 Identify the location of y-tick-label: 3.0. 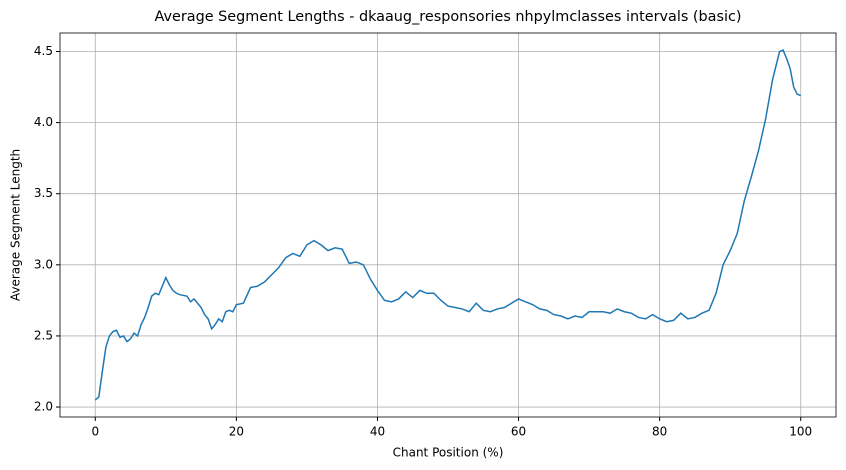
(43, 264).